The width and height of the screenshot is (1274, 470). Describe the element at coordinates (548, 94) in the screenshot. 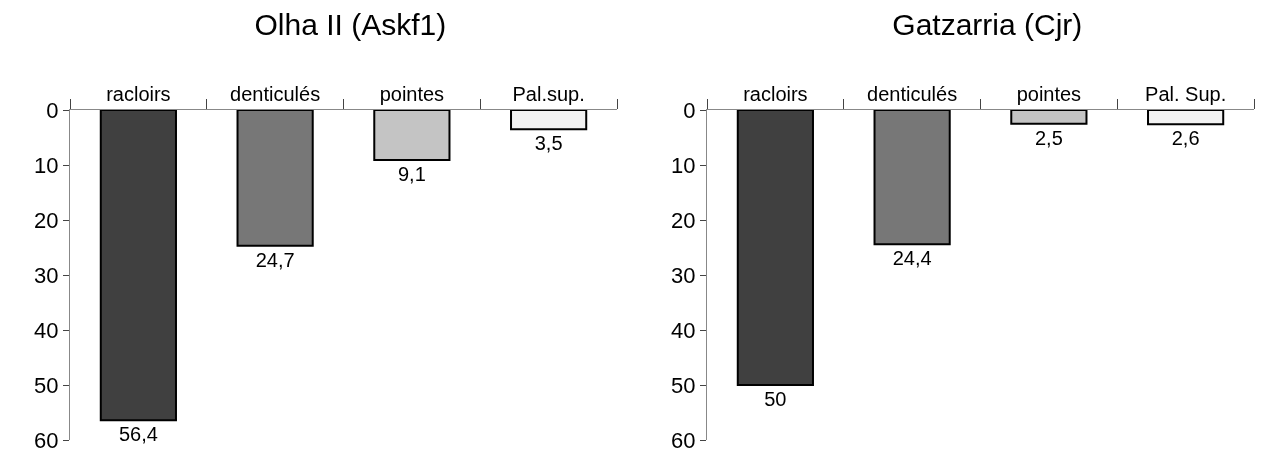

I see `x-tick-label: Pal.sup.` at that location.